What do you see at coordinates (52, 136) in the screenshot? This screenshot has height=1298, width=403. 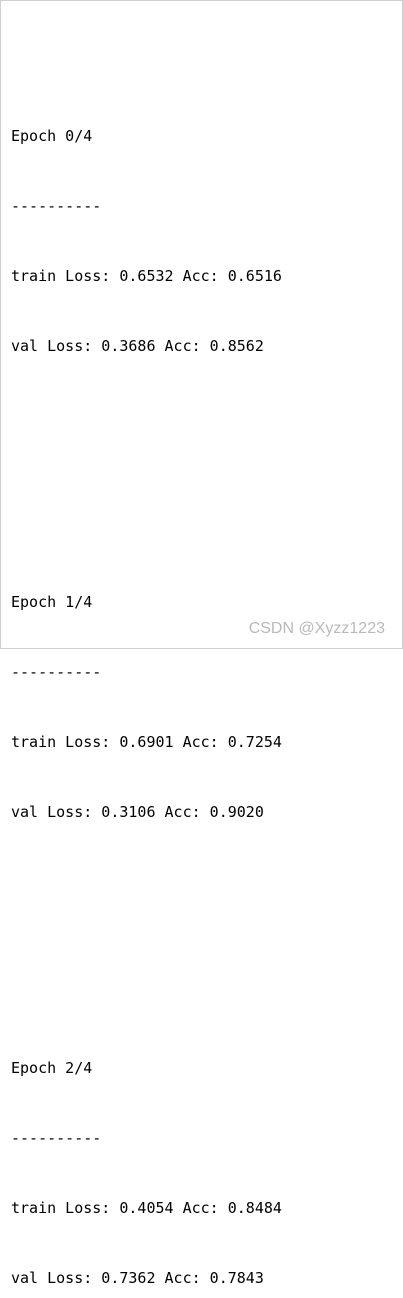 I see `epoch-header: Epoch 0/4` at bounding box center [52, 136].